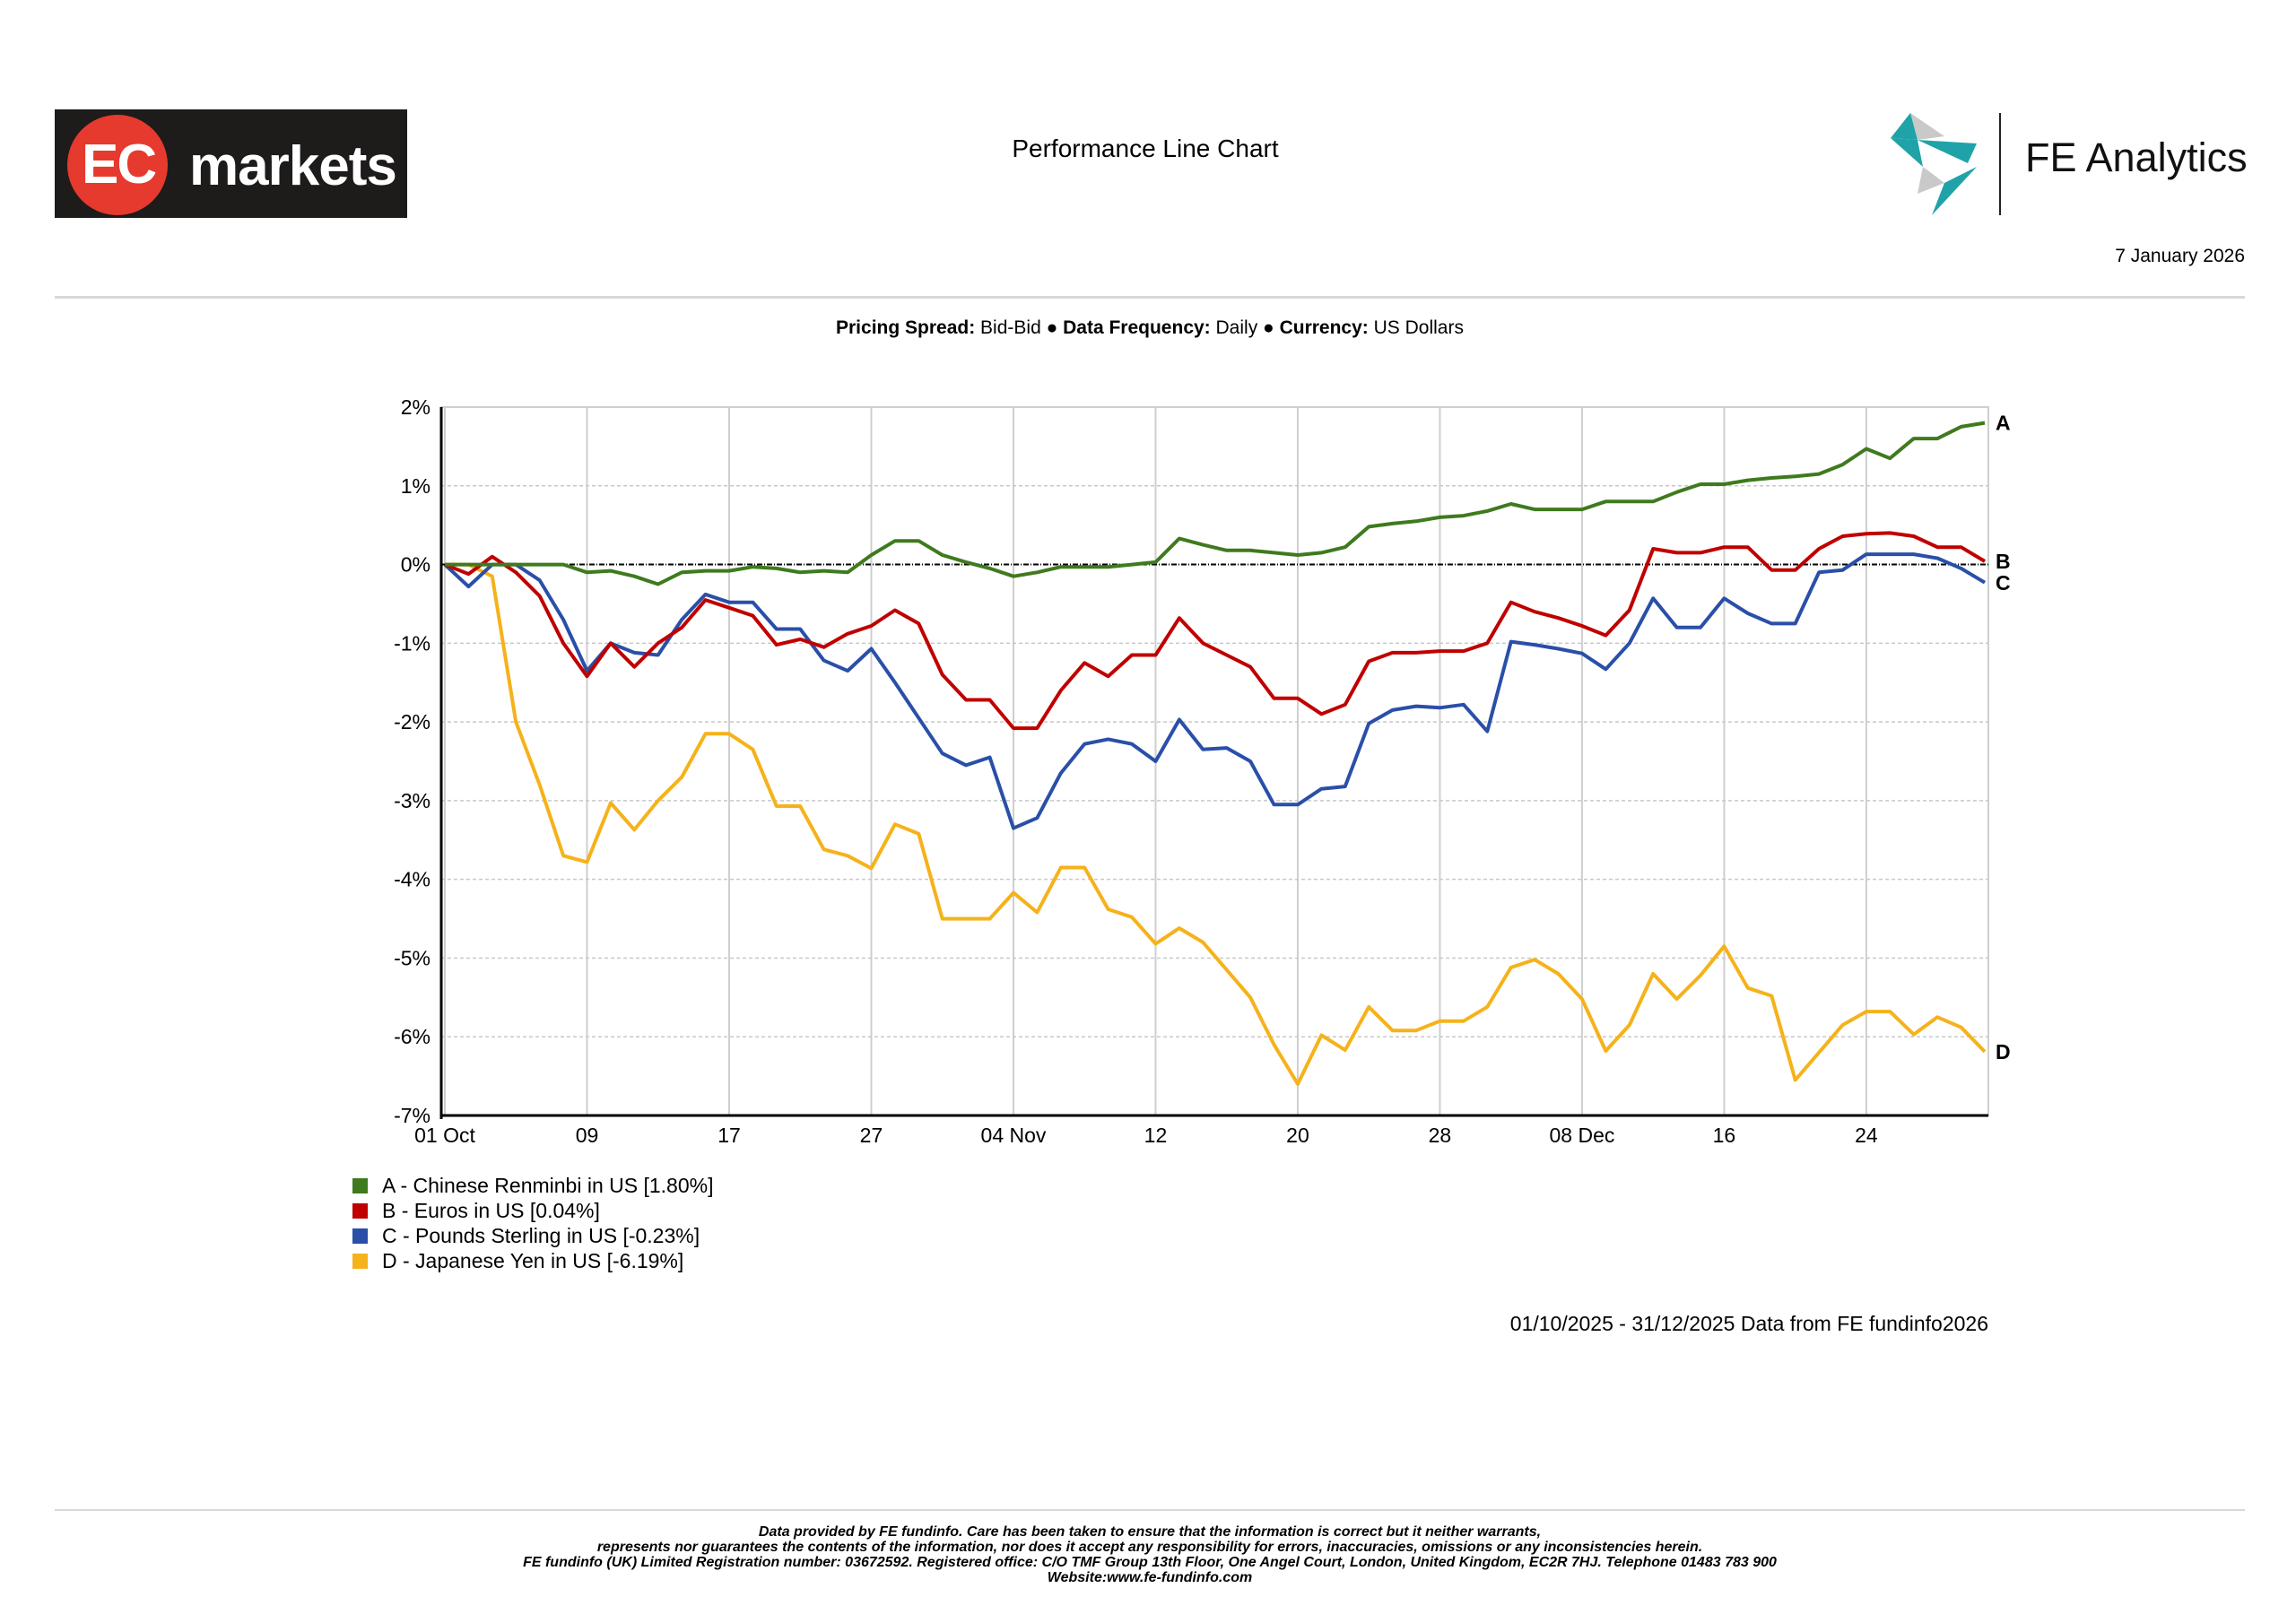  What do you see at coordinates (1440, 1135) in the screenshot?
I see `x-tick-label: 28` at bounding box center [1440, 1135].